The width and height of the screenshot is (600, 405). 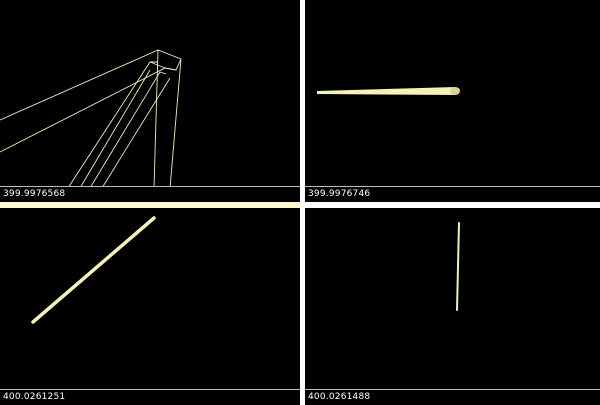 I want to click on coordinate-readout: 400.0261251, so click(x=34, y=397).